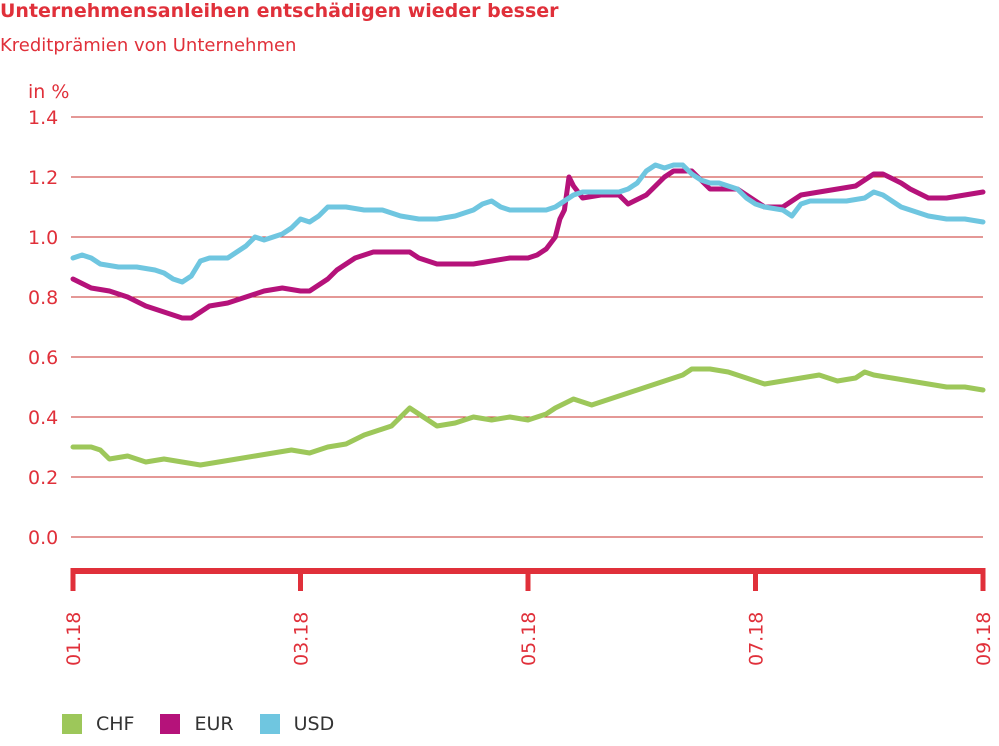 The image size is (999, 746). What do you see at coordinates (984, 639) in the screenshot?
I see `x-tick-label: 09.18` at bounding box center [984, 639].